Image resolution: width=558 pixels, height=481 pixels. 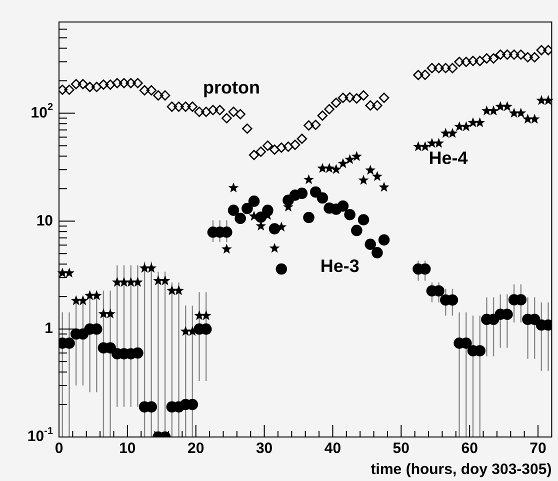 What do you see at coordinates (264, 449) in the screenshot?
I see `x-tick-label: 30` at bounding box center [264, 449].